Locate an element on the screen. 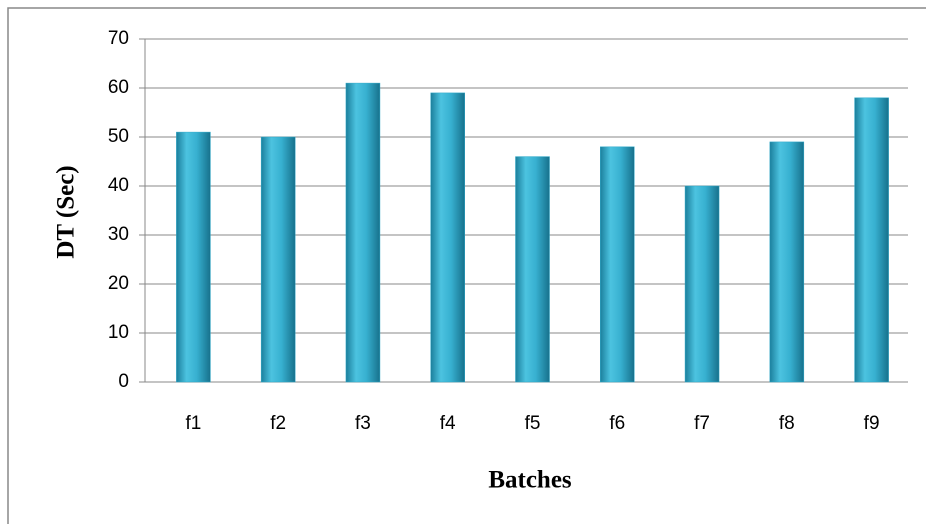 Image resolution: width=926 pixels, height=524 pixels. x-tick-label: f7 is located at coordinates (702, 423).